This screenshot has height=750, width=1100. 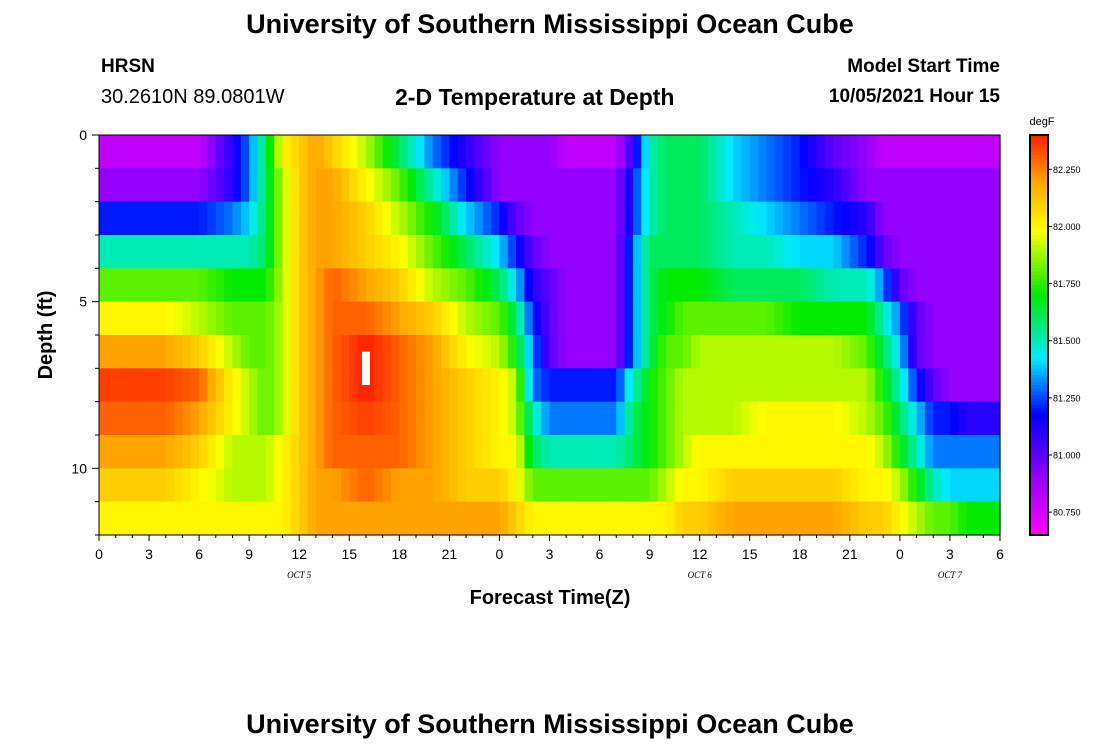 I want to click on colorbar-tick-label: 81.000, so click(x=1067, y=456).